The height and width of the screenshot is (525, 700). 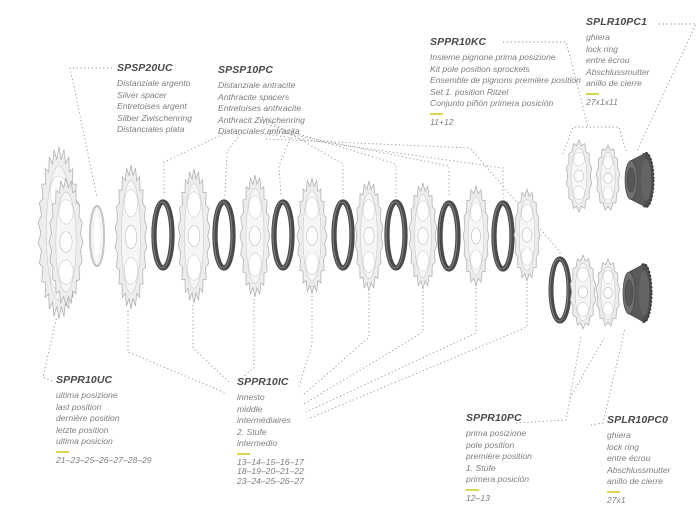 I want to click on part-sizes: 13–14–15–16–17, so click(x=270, y=461).